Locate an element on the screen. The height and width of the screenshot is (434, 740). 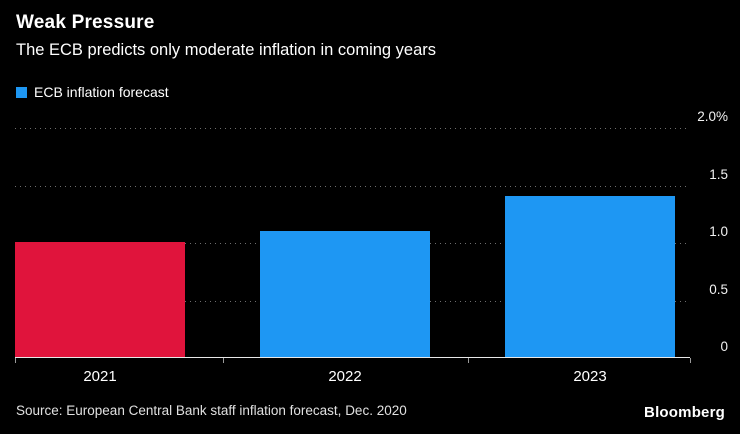
y-tick-label: 0 is located at coordinates (724, 346).